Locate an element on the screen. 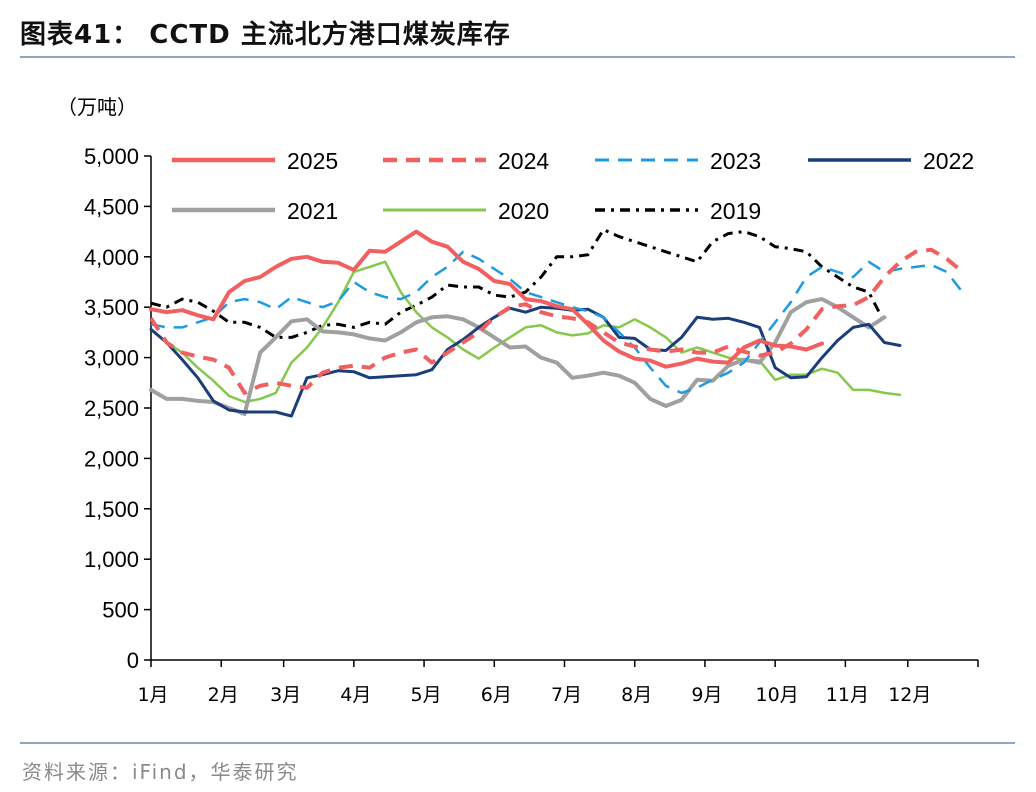 This screenshot has width=1036, height=792. y-tick-label: 1,000 is located at coordinates (111, 559).